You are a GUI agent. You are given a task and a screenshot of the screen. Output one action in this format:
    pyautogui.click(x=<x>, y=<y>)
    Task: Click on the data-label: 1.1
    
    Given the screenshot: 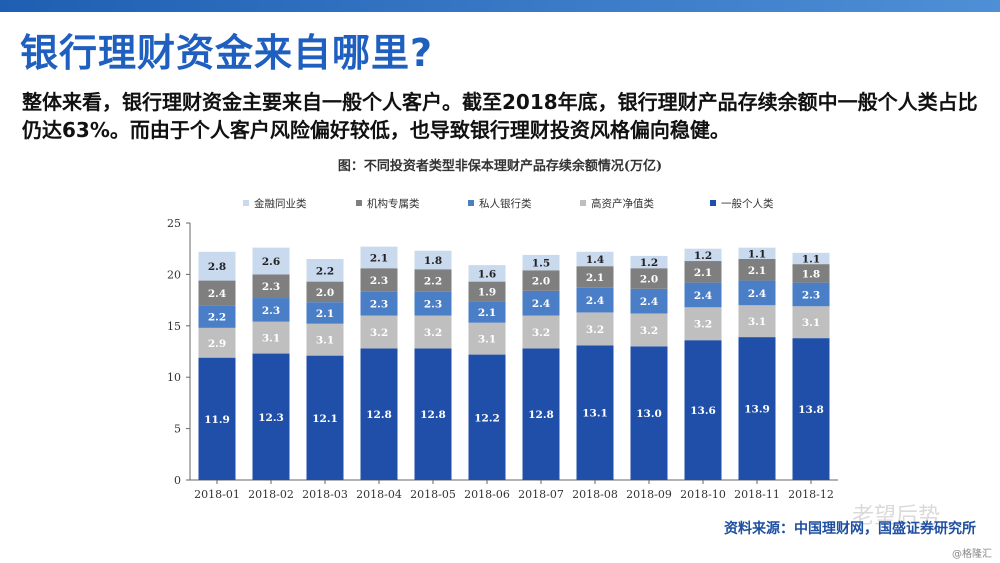 What is the action you would take?
    pyautogui.click(x=811, y=259)
    